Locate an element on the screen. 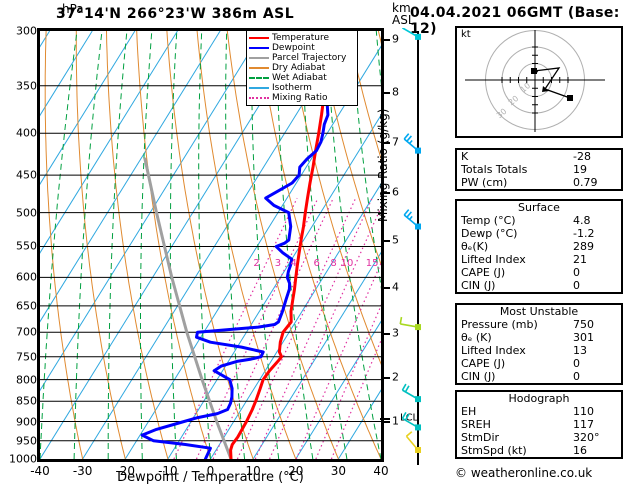 The height and width of the screenshot is (486, 629). legend-label: Dry Adiabat is located at coordinates (299, 67).